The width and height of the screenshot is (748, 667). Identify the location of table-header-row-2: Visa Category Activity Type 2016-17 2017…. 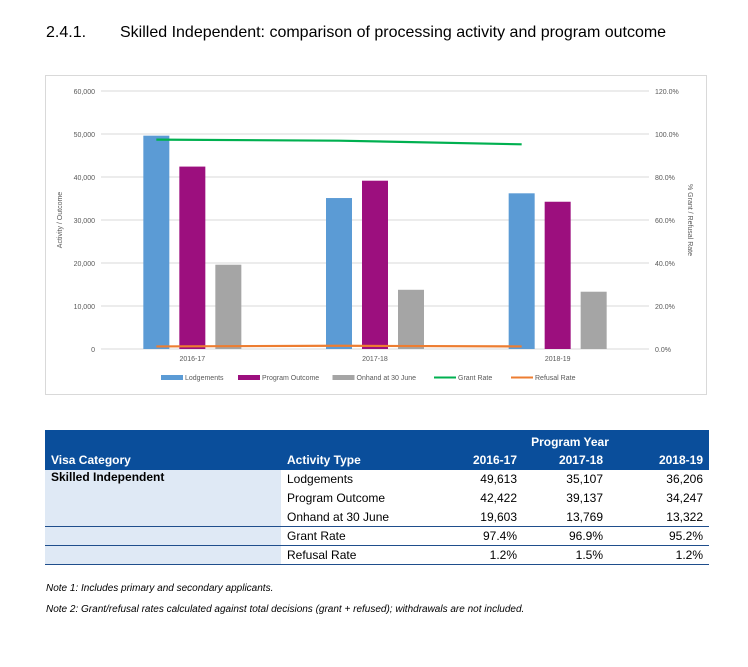
(377, 460).